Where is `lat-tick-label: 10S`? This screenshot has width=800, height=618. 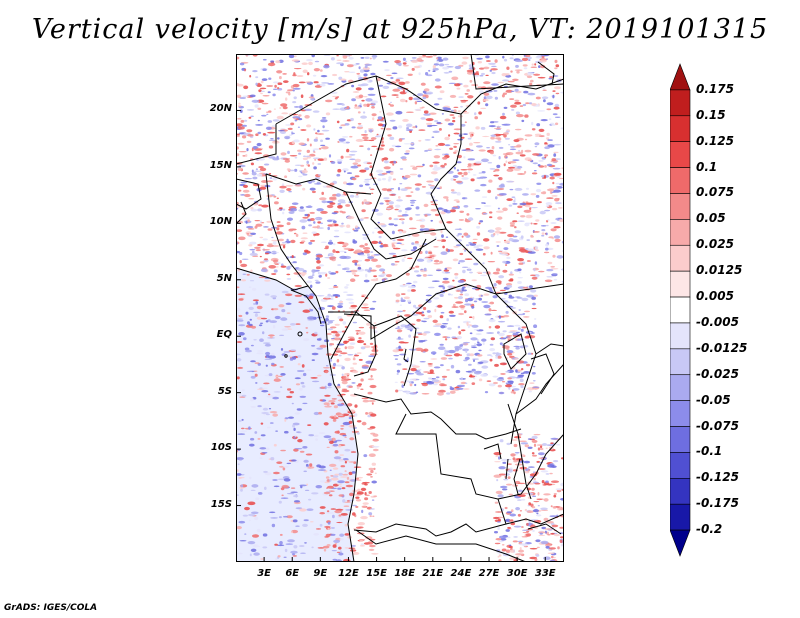
lat-tick-label: 10S is located at coordinates (221, 448).